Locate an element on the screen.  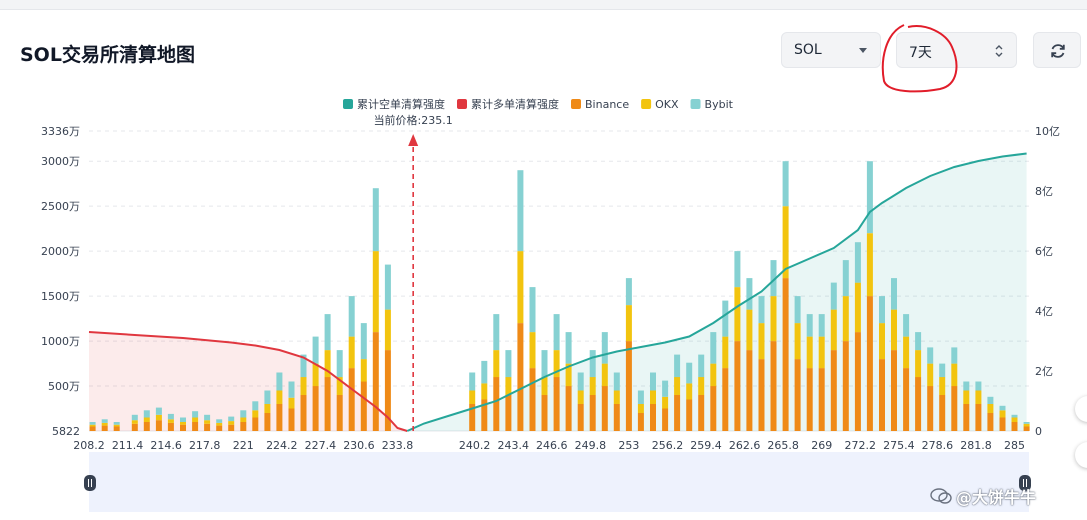
x-tick-label: 256.2 is located at coordinates (668, 445).